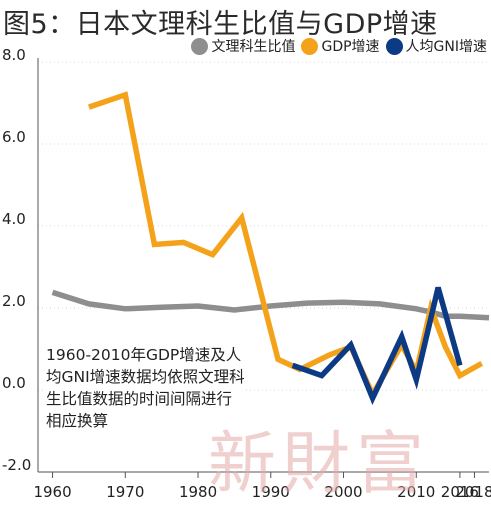  I want to click on legend: 文理科生比值 GDP增速 人均GNI增速, so click(336, 46).